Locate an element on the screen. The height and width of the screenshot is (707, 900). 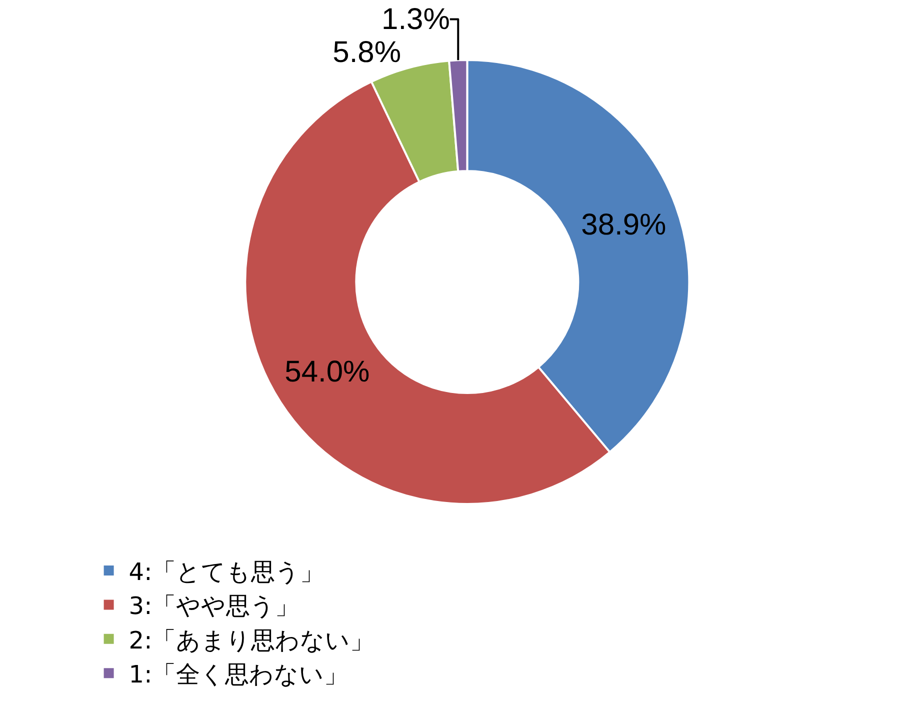
legend-label: 4:「とても思う」 is located at coordinates (226, 572).